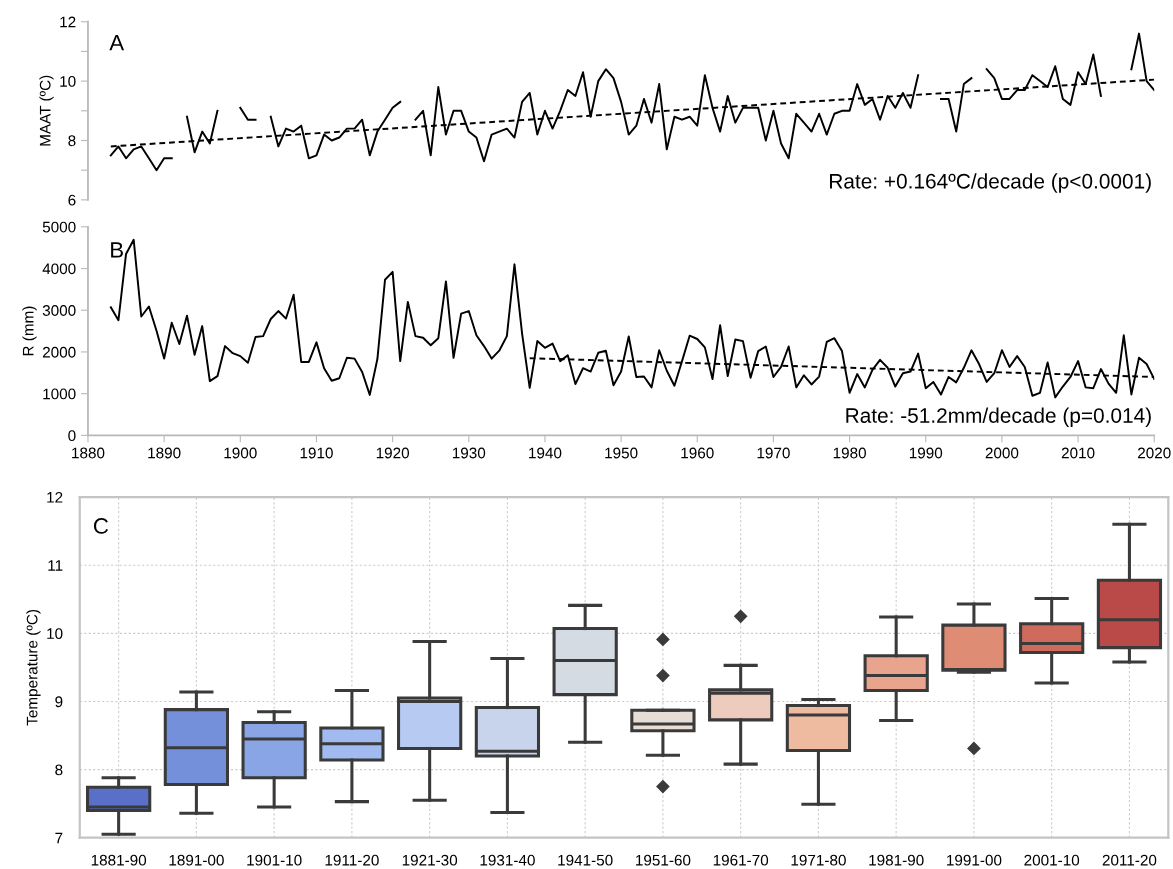 The width and height of the screenshot is (1173, 869). What do you see at coordinates (55, 565) in the screenshot?
I see `y-tick-label: 11` at bounding box center [55, 565].